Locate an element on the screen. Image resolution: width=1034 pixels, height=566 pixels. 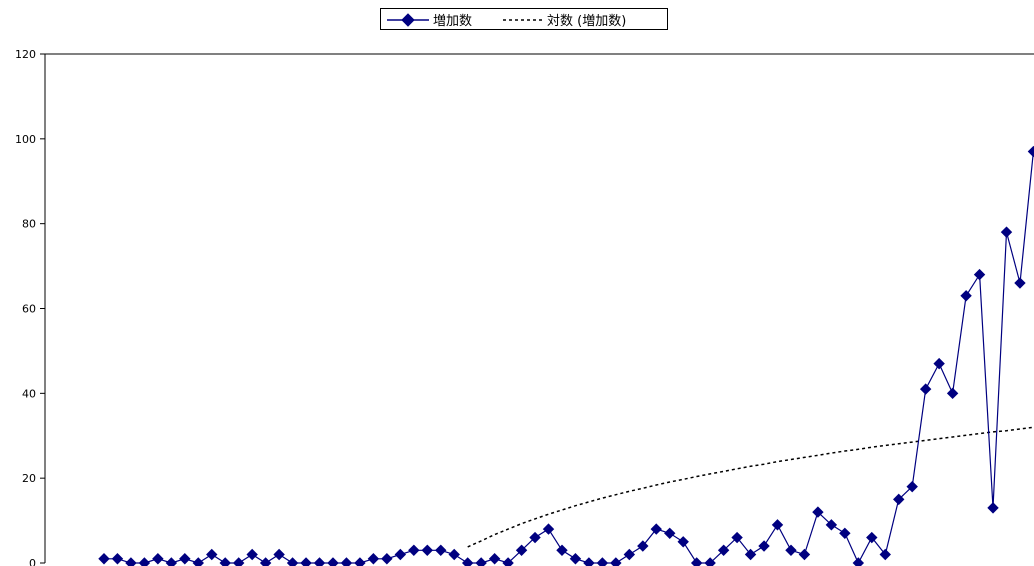
legend-trend-label: 対数 (増加数) is located at coordinates (586, 21).